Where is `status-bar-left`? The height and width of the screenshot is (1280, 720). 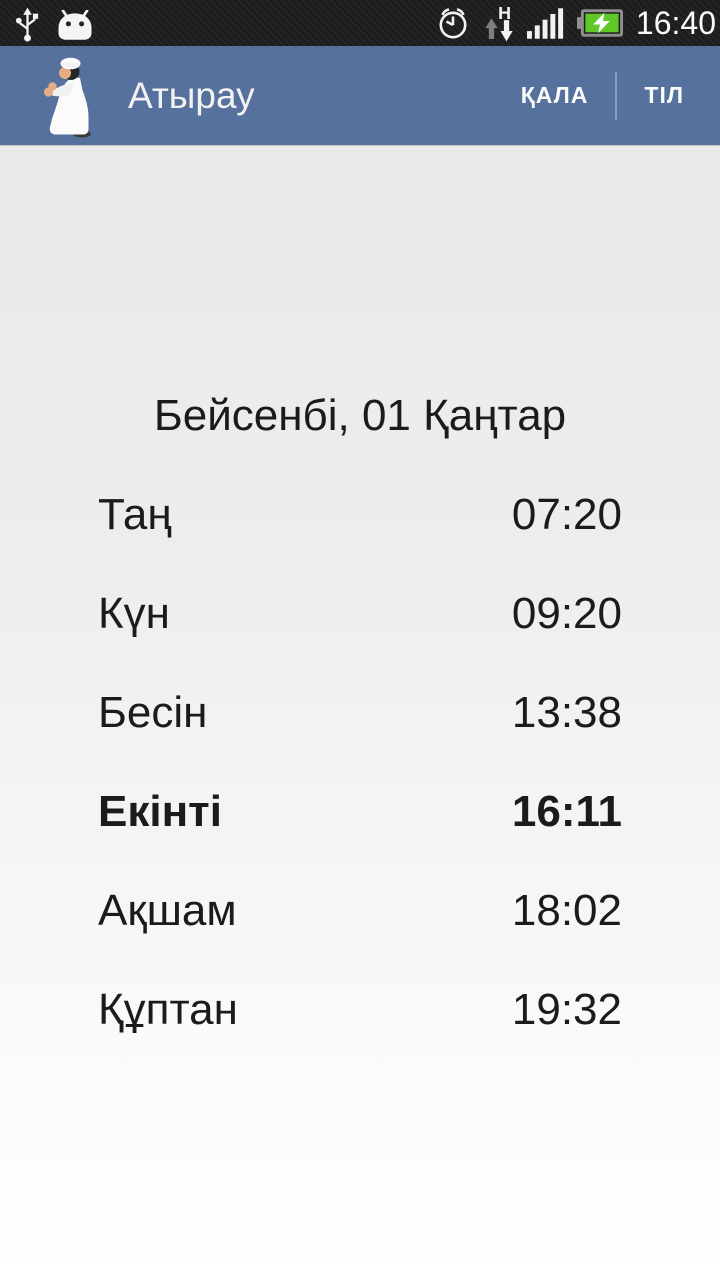
status-bar-left is located at coordinates (55, 23).